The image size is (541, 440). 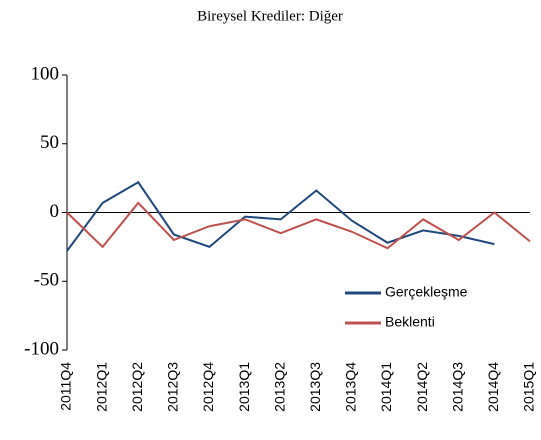 I want to click on x-tick-label: 2012Q2, so click(x=137, y=387).